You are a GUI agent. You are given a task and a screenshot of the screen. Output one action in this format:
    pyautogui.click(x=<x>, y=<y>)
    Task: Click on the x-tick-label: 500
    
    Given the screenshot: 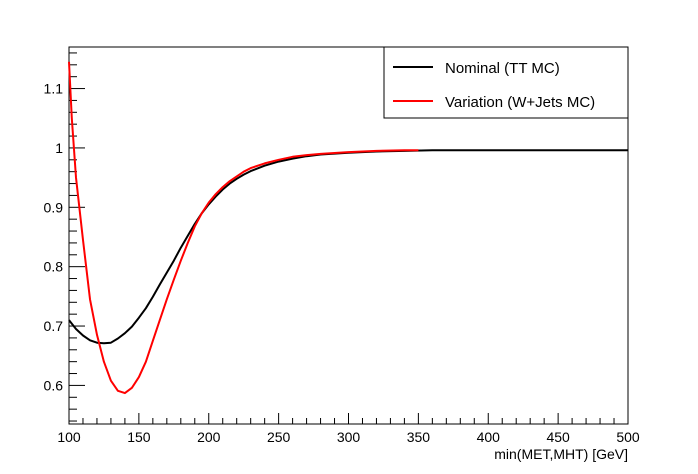 What is the action you would take?
    pyautogui.click(x=628, y=437)
    